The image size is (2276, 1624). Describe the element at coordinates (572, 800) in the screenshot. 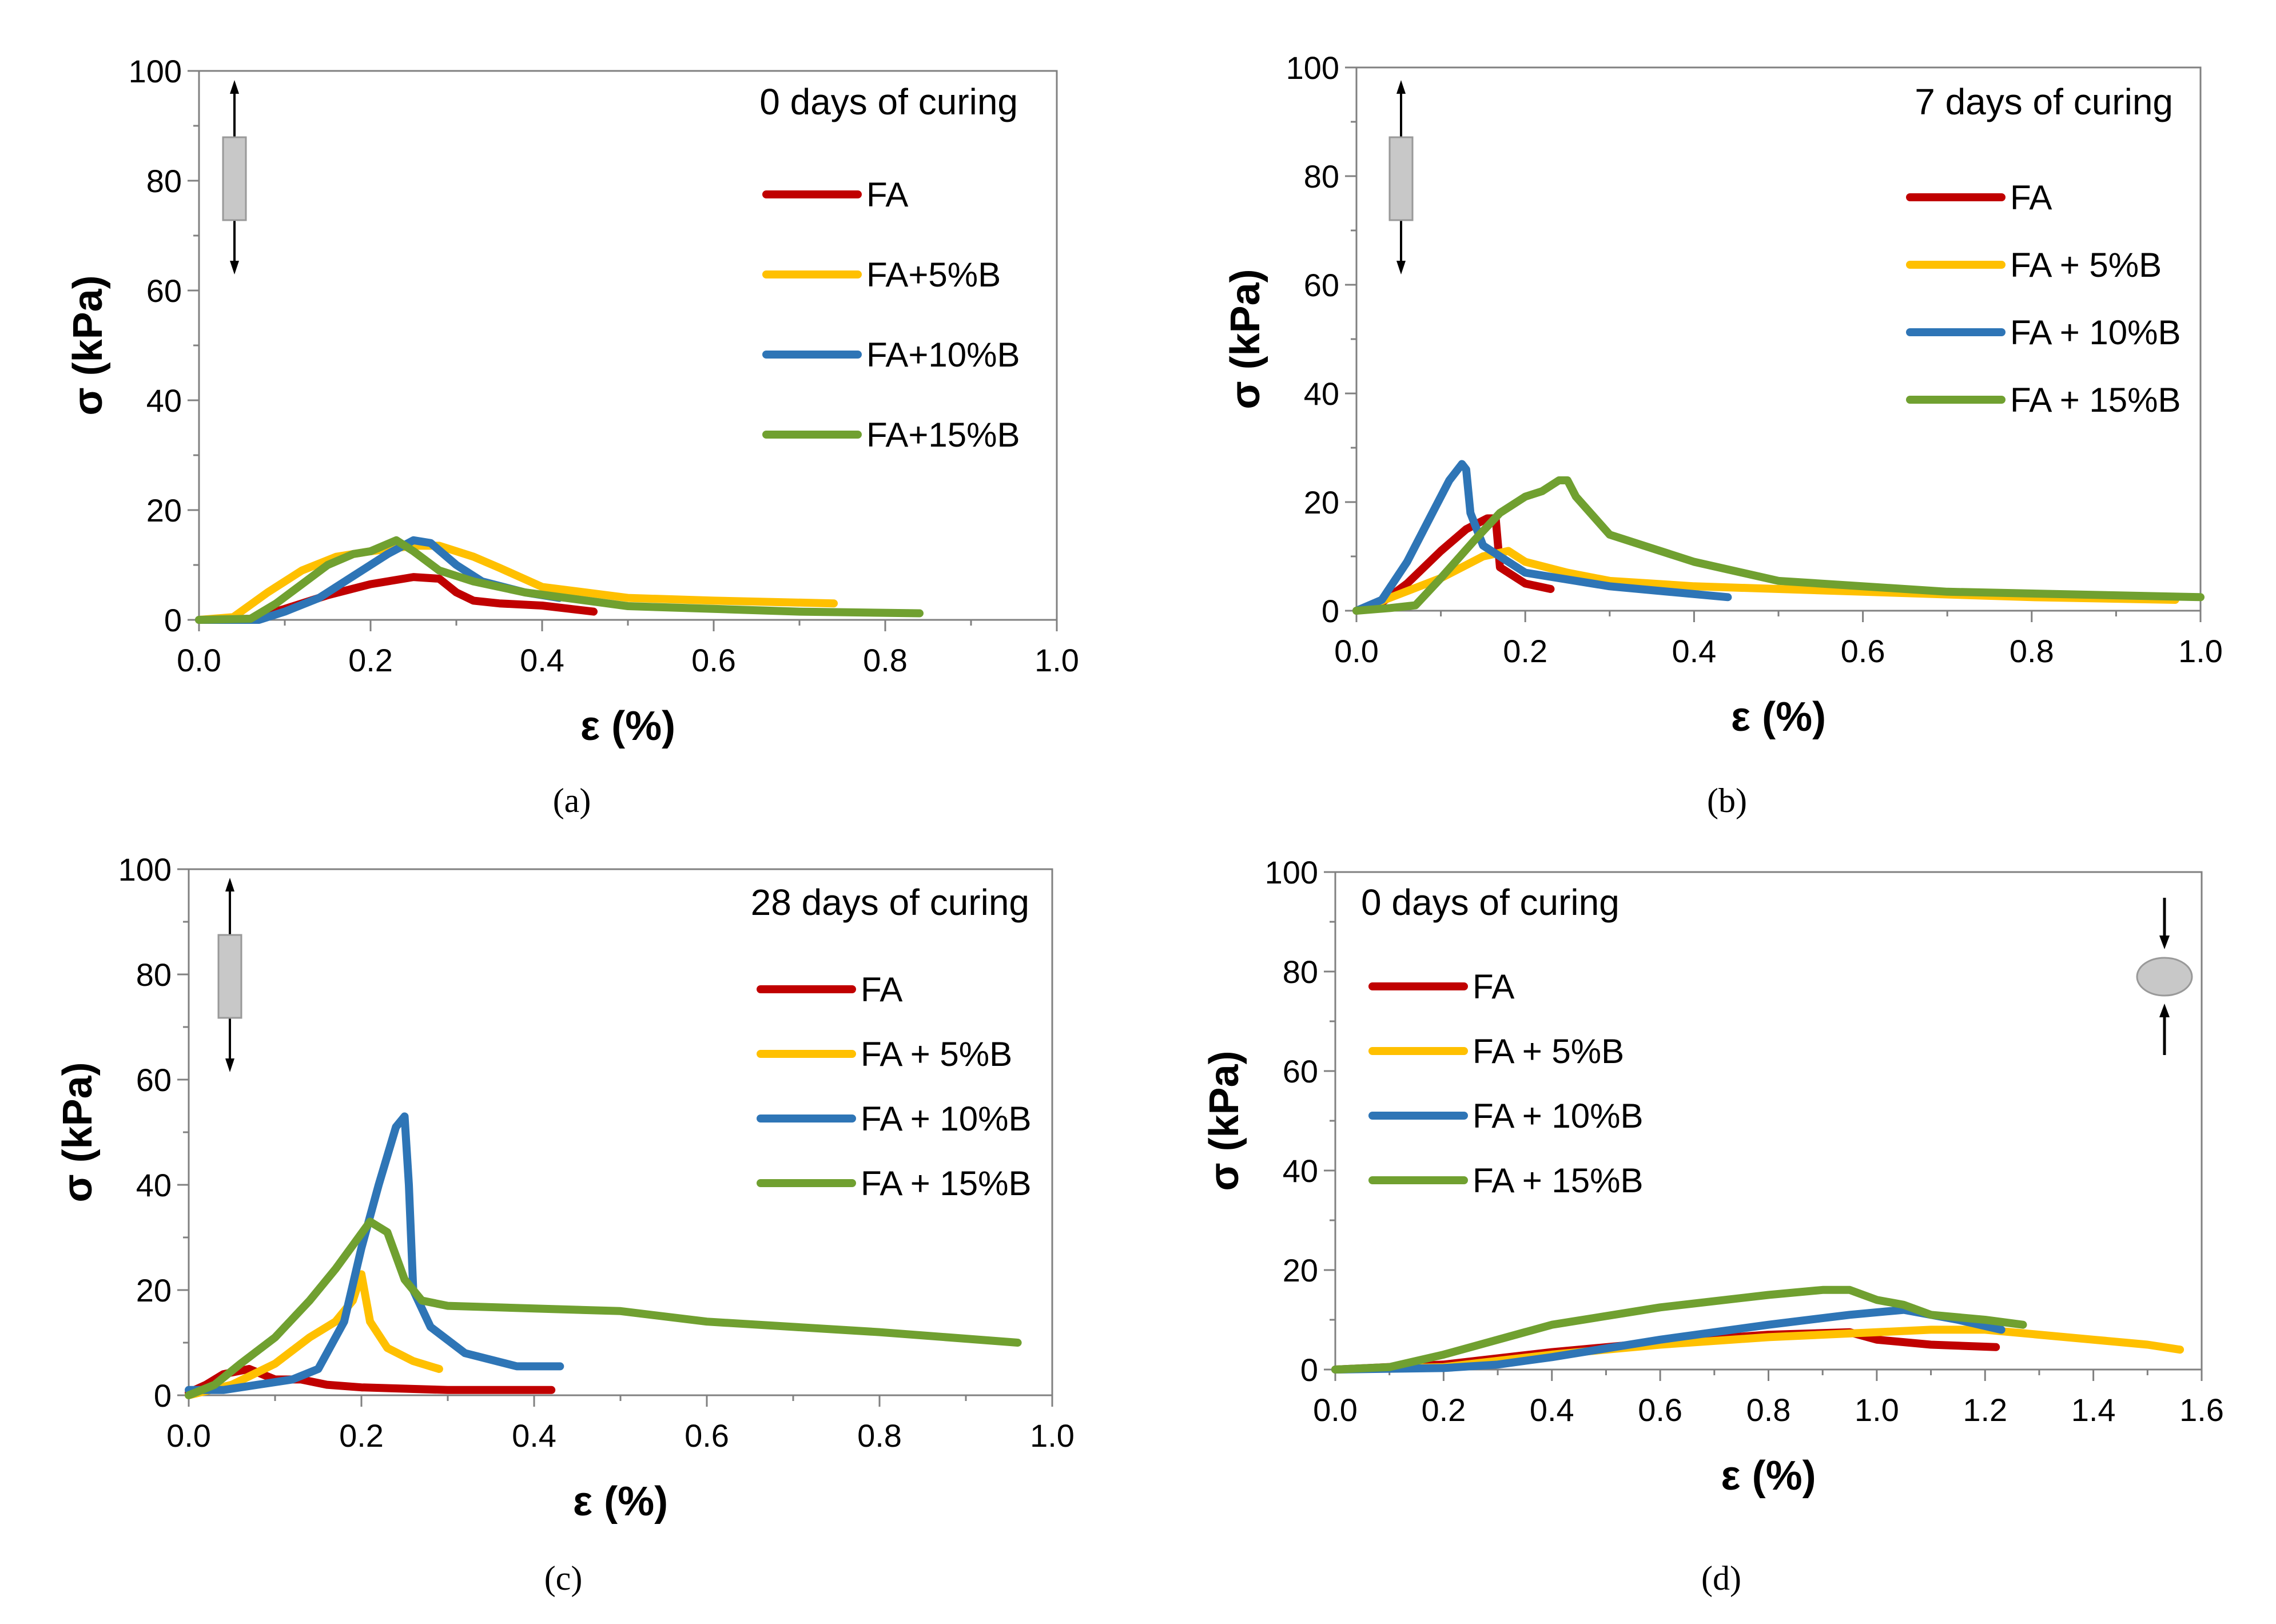

I see `panel-caption: (a)` at that location.